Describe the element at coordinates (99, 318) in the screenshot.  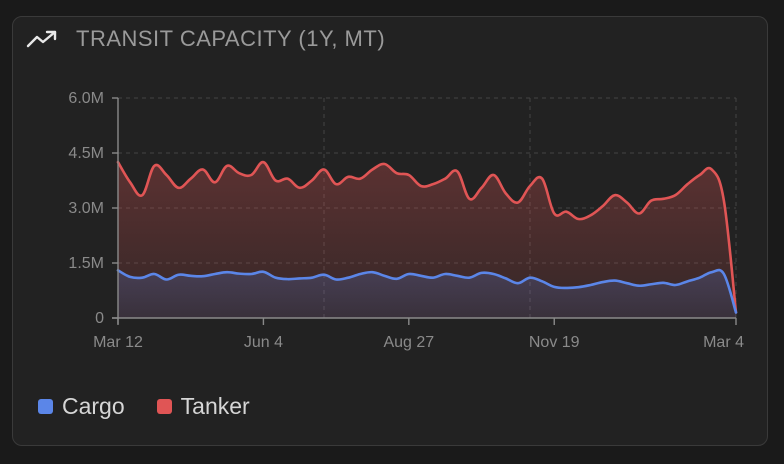
I see `y-tick-label: 0` at that location.